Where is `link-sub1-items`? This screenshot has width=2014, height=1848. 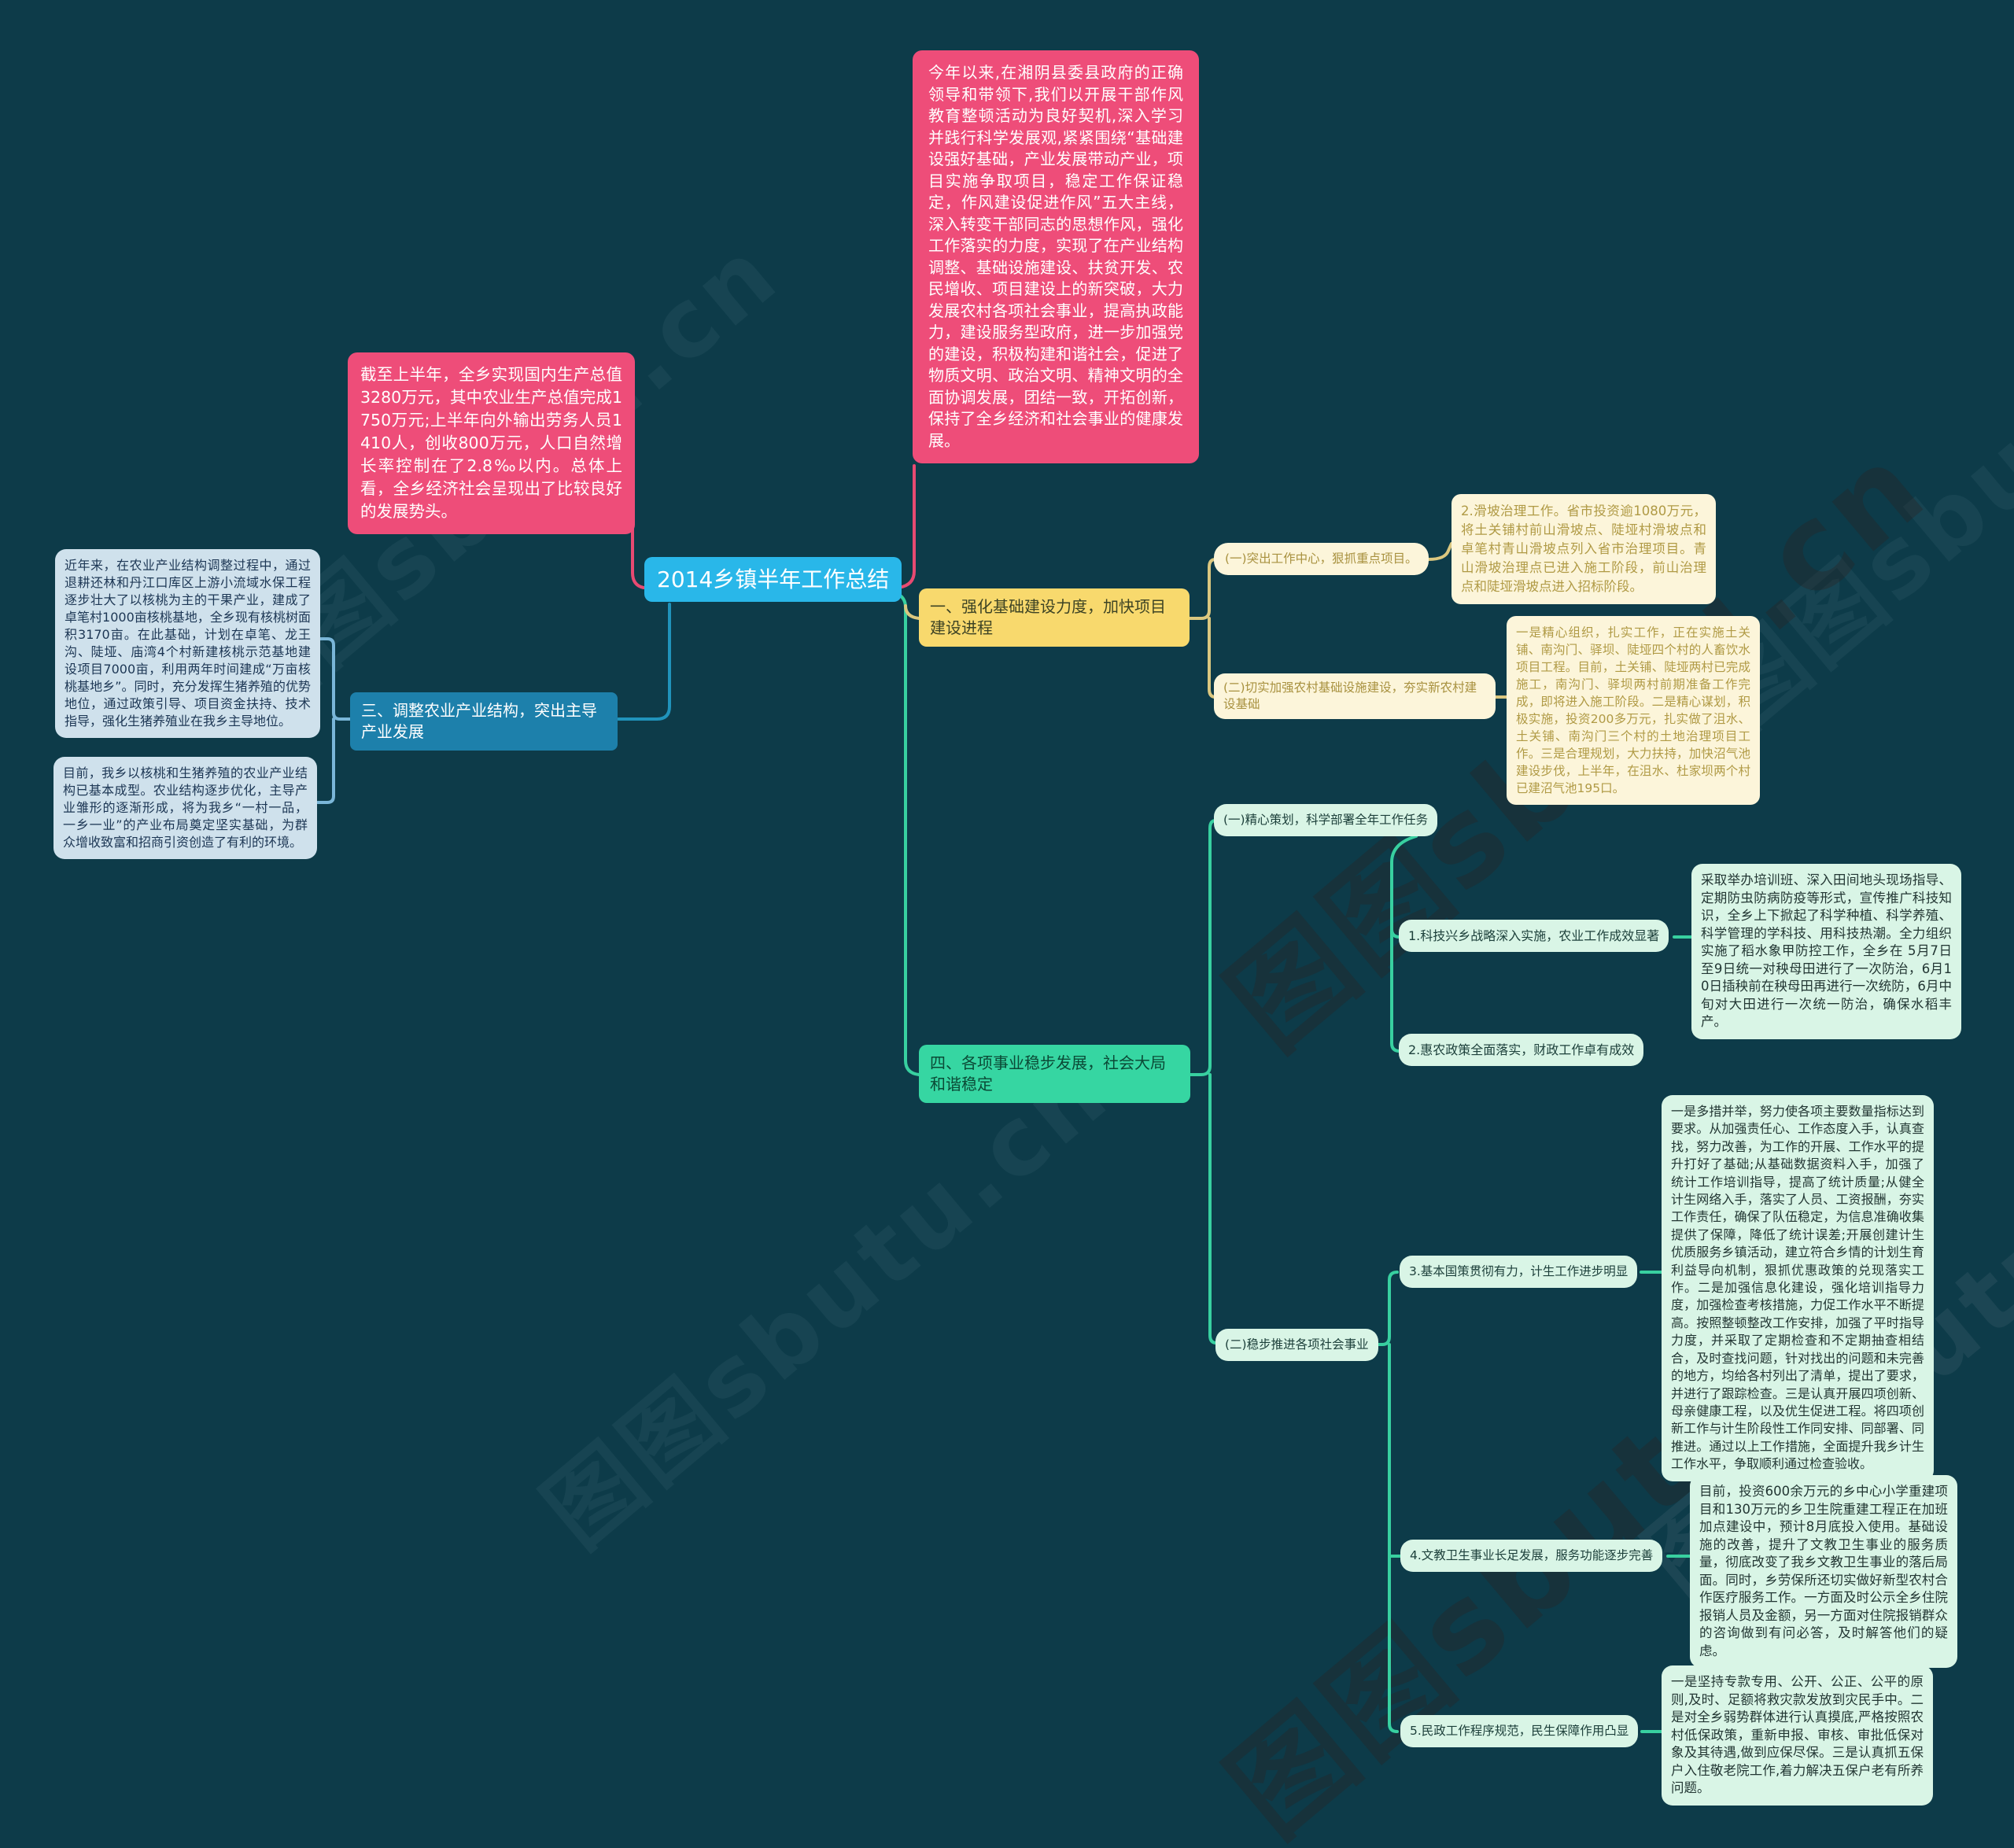 link-sub1-items is located at coordinates (1404, 944).